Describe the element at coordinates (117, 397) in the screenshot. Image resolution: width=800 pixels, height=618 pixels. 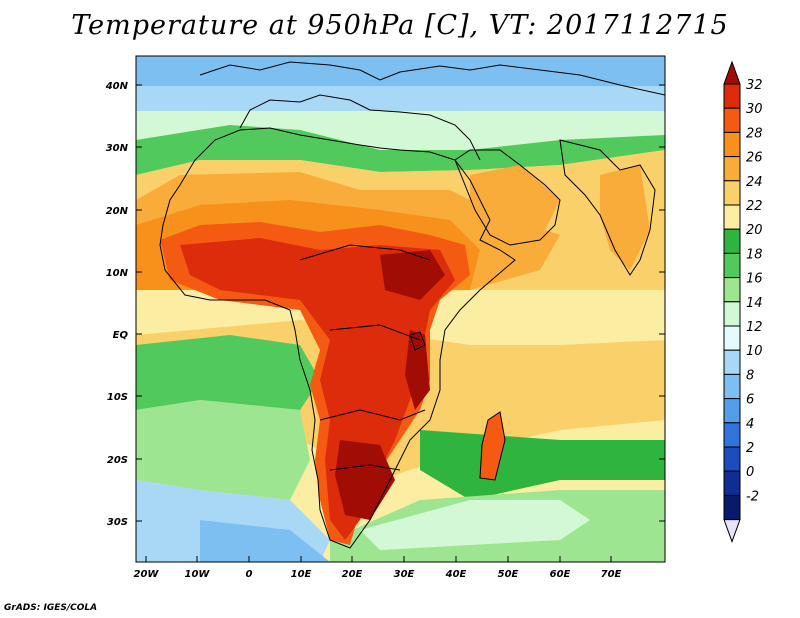
I see `lat-label: 10S` at that location.